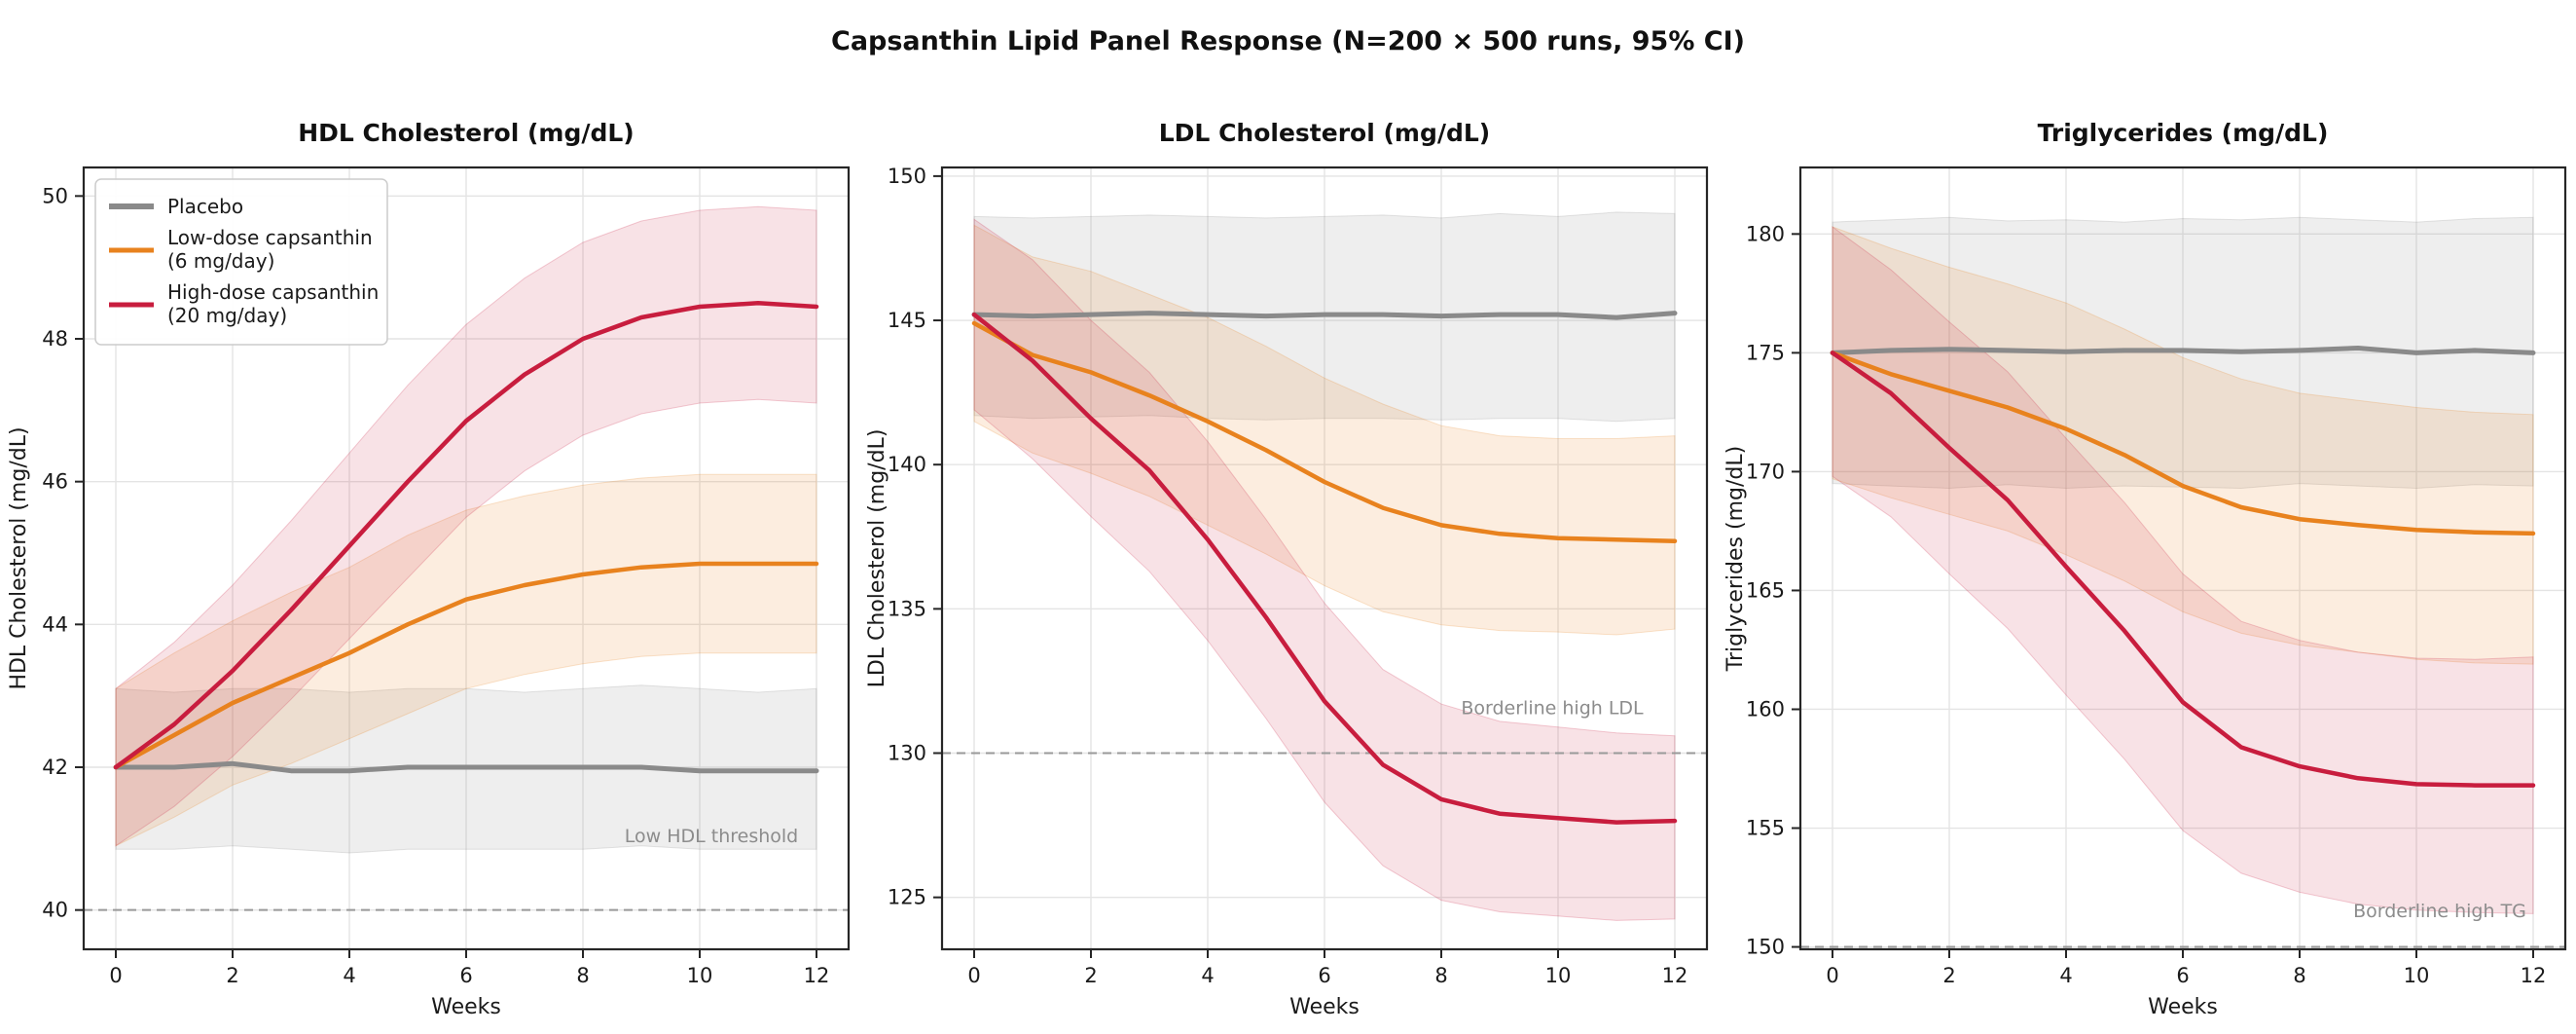 This screenshot has width=2576, height=1034. What do you see at coordinates (711, 836) in the screenshot?
I see `hdl-threshold-label: Low HDL threshold` at bounding box center [711, 836].